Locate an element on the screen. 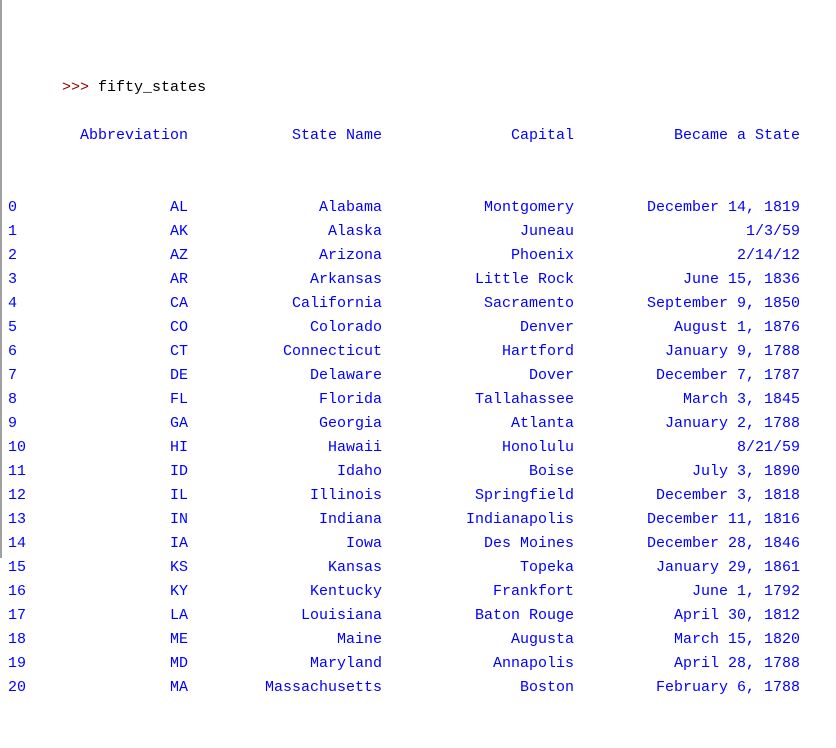 The image size is (836, 748). cell-became-a-state: January 9, 1788 is located at coordinates (732, 351).